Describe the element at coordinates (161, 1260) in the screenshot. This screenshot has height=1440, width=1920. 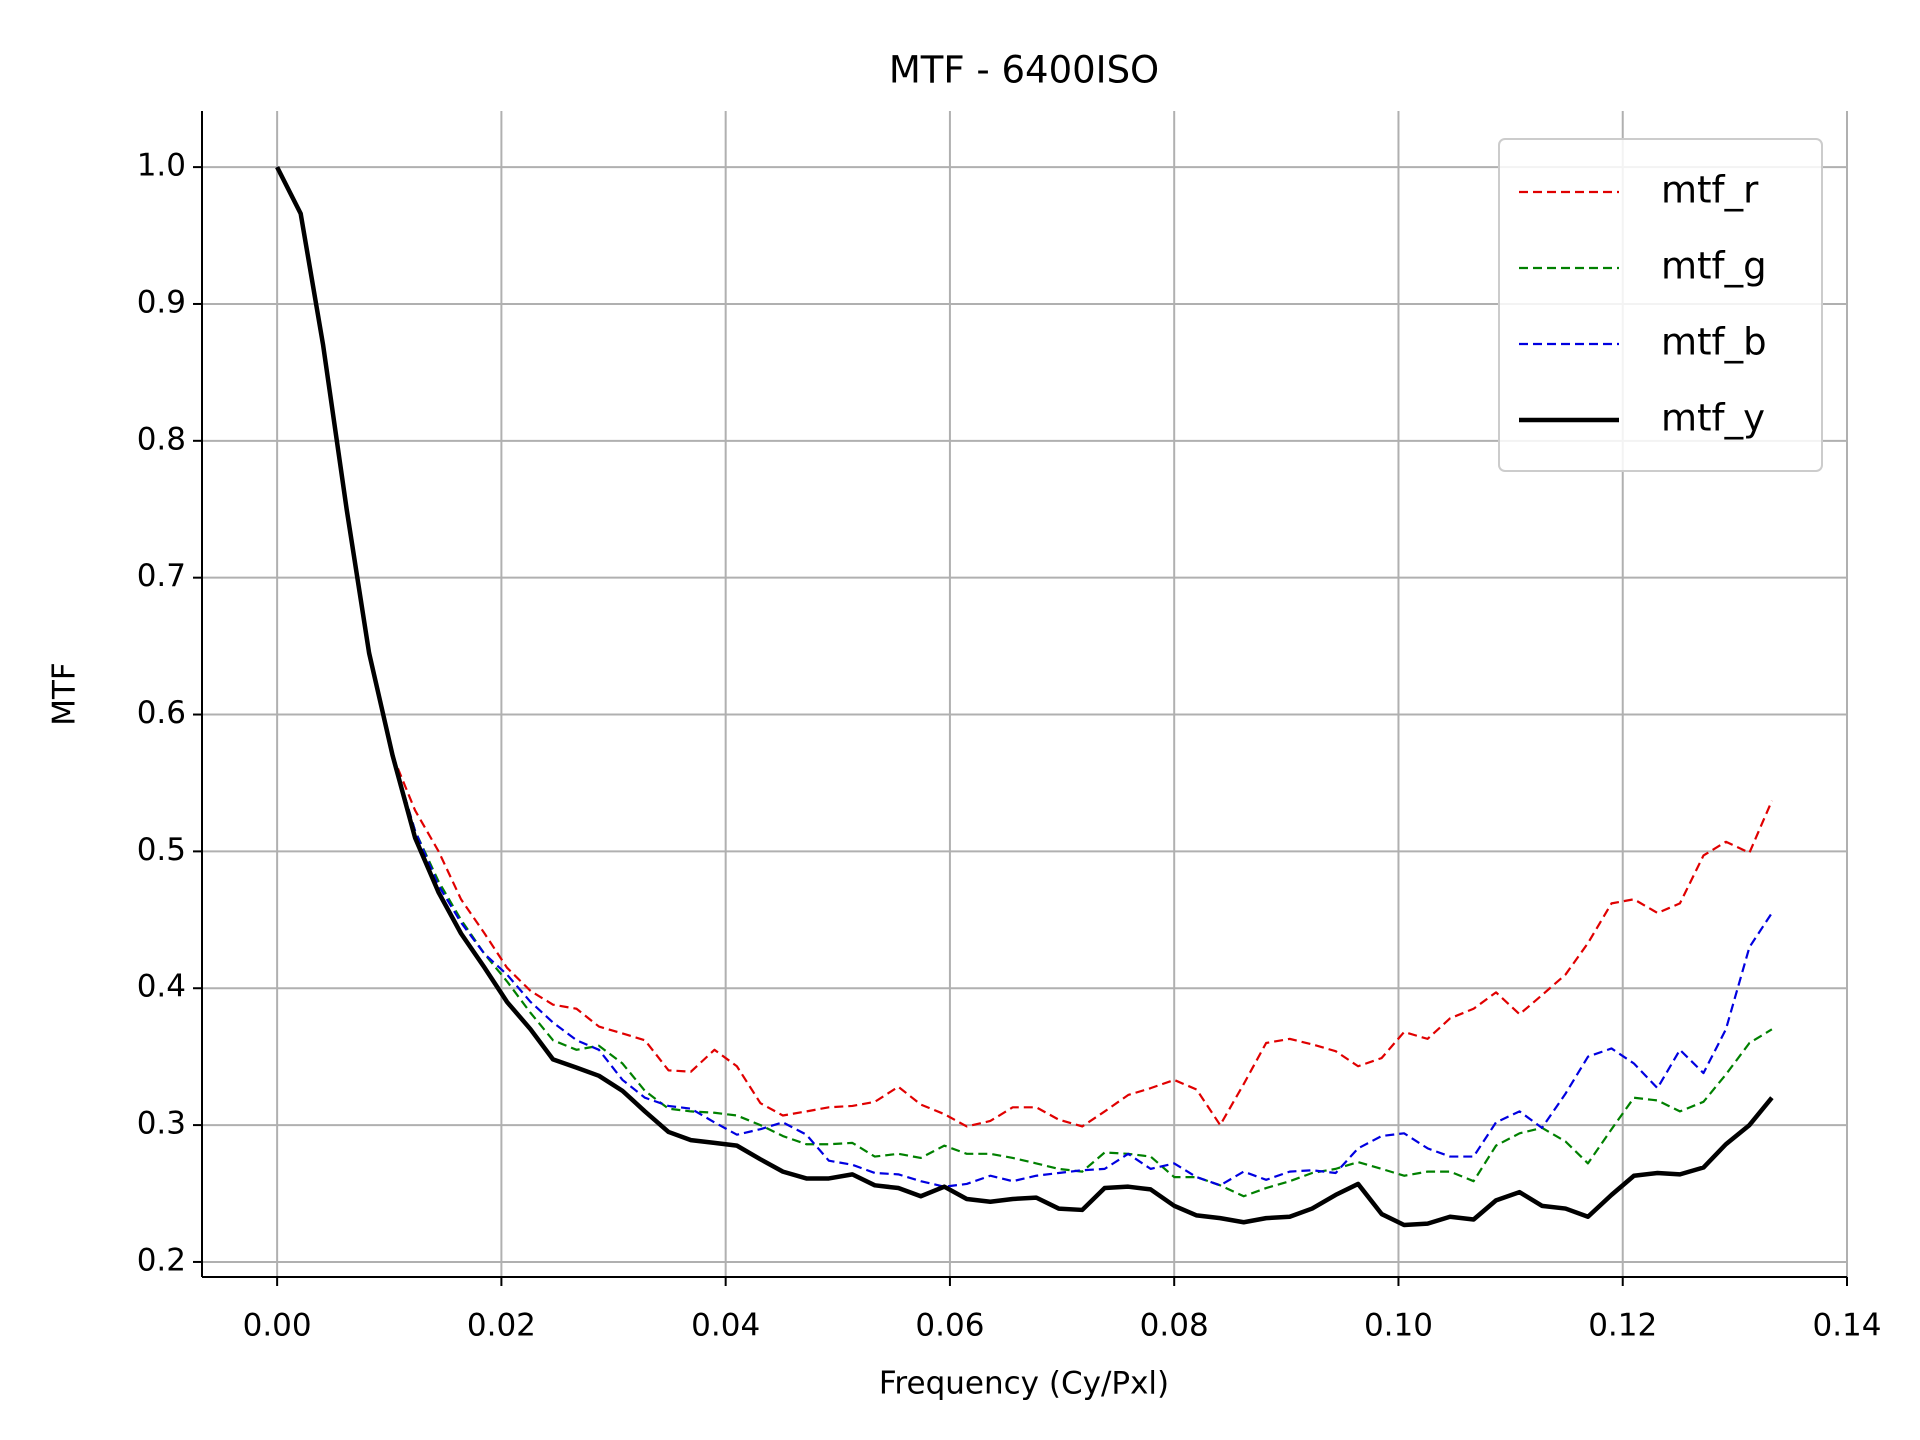
I see `y-tick-label: 0.2` at that location.